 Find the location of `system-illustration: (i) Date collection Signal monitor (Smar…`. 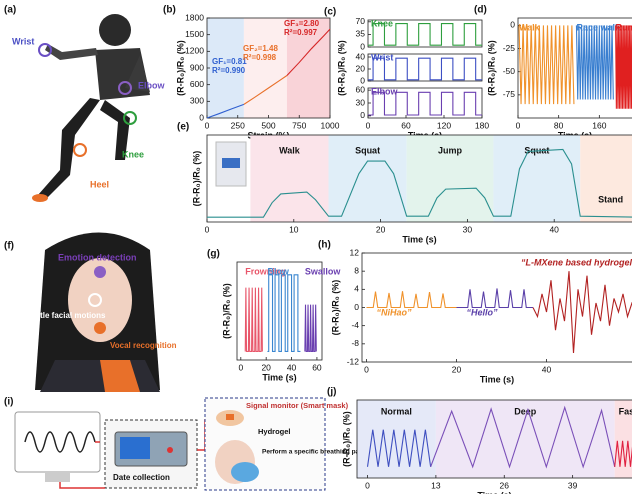

system-illustration: (i) Date collection Signal monitor (Smar… is located at coordinates (189, 444).